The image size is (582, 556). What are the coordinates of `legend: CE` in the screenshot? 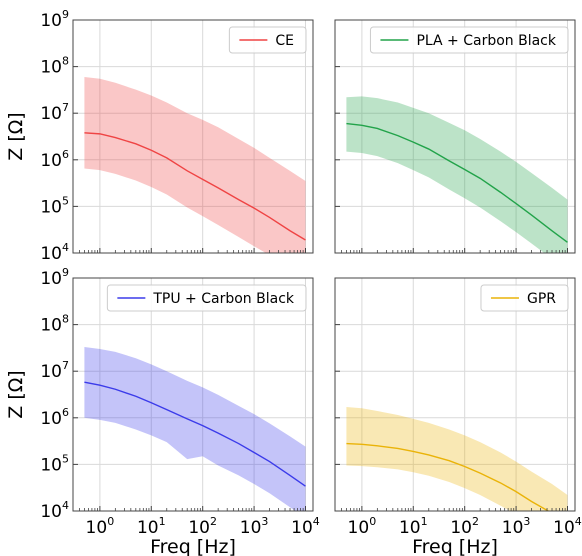 It's located at (267, 40).